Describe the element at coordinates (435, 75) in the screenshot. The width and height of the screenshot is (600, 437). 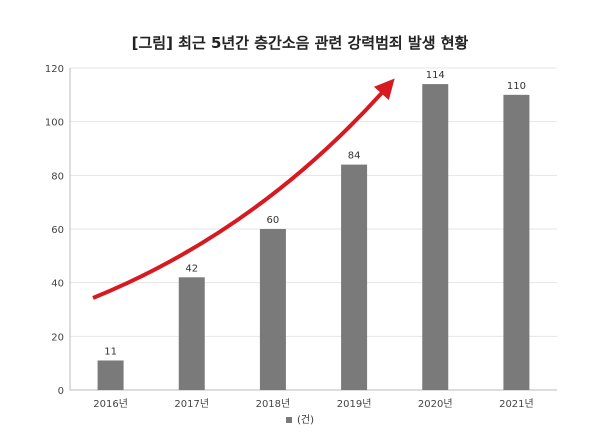
I see `data-label: 114` at that location.